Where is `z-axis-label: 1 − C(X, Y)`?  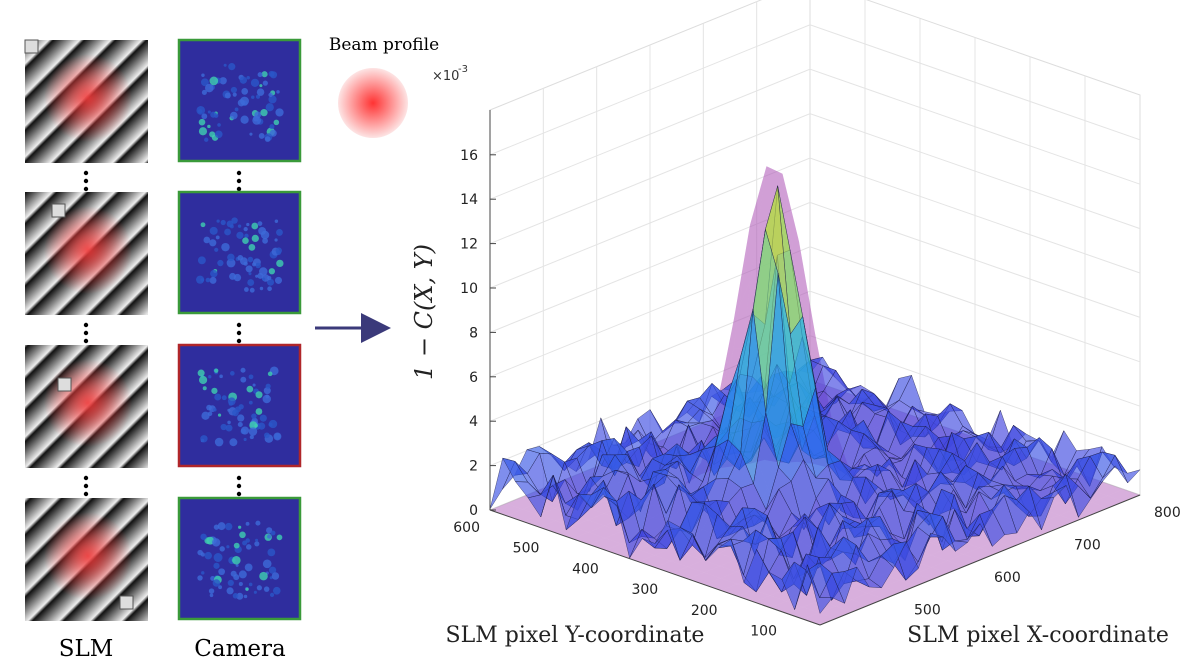 z-axis-label: 1 − C(X, Y) is located at coordinates (424, 312).